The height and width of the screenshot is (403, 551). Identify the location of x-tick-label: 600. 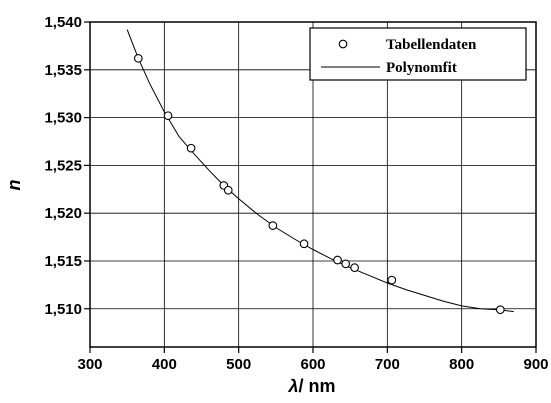
(312, 364).